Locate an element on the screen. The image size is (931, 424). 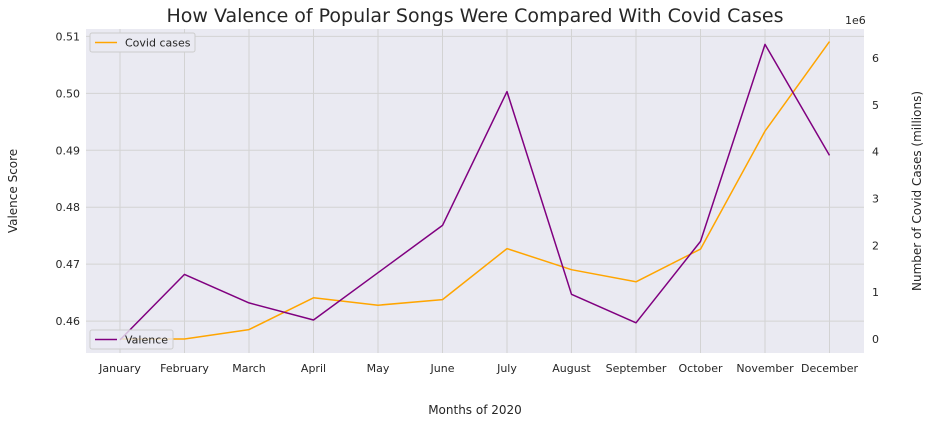
right-y-tick-label: 3 is located at coordinates (875, 198).